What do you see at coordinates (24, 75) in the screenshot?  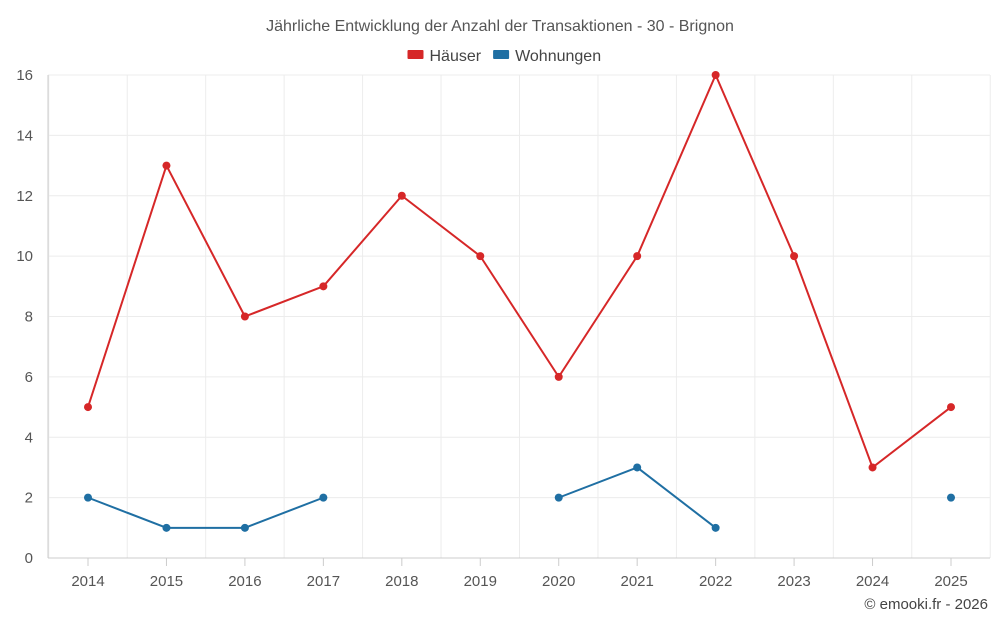 I see `y-tick-label: 16` at bounding box center [24, 75].